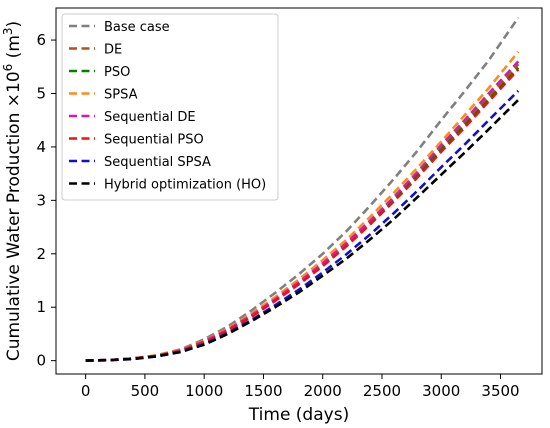  What do you see at coordinates (121, 95) in the screenshot?
I see `legend-label-4: SPSA` at bounding box center [121, 95].